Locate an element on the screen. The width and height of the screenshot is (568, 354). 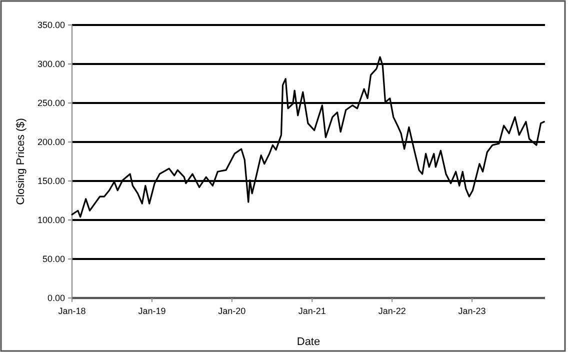
y-axis-title: Closing Prices ($) is located at coordinates (21, 161).